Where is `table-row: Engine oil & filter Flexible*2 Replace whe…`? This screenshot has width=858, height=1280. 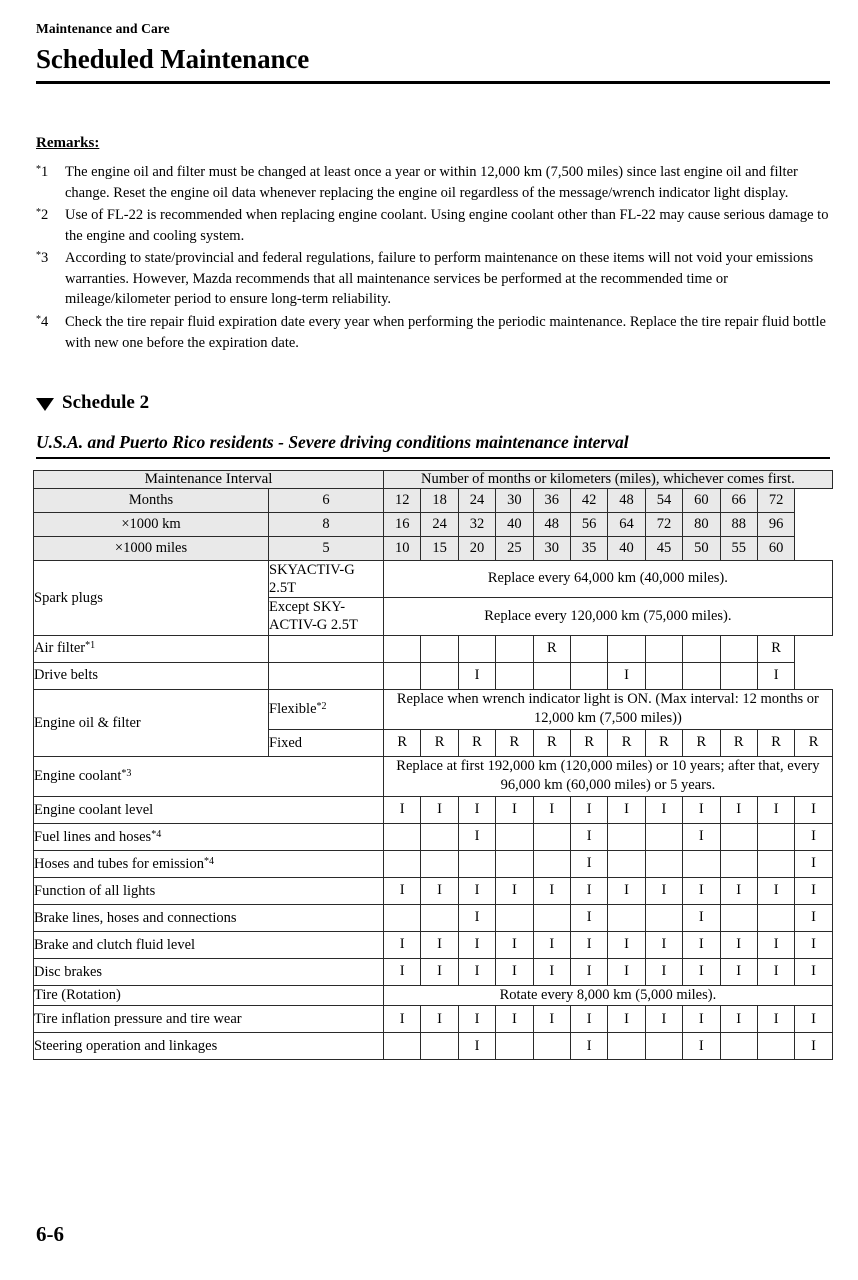 table-row: Engine oil & filter Flexible*2 Replace whe… is located at coordinates (433, 722).